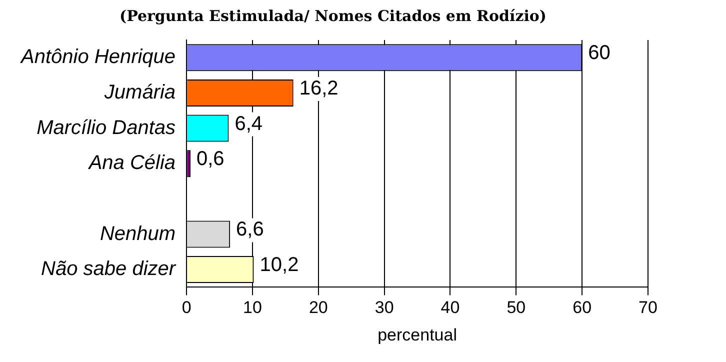  Describe the element at coordinates (252, 308) in the screenshot. I see `x-tick-label: 10` at that location.